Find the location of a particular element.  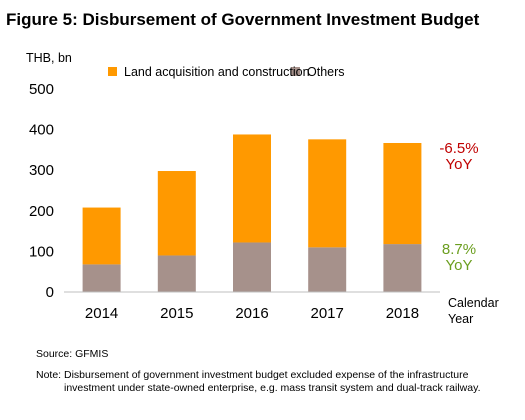

y-tick-label: 400 is located at coordinates (41, 130).